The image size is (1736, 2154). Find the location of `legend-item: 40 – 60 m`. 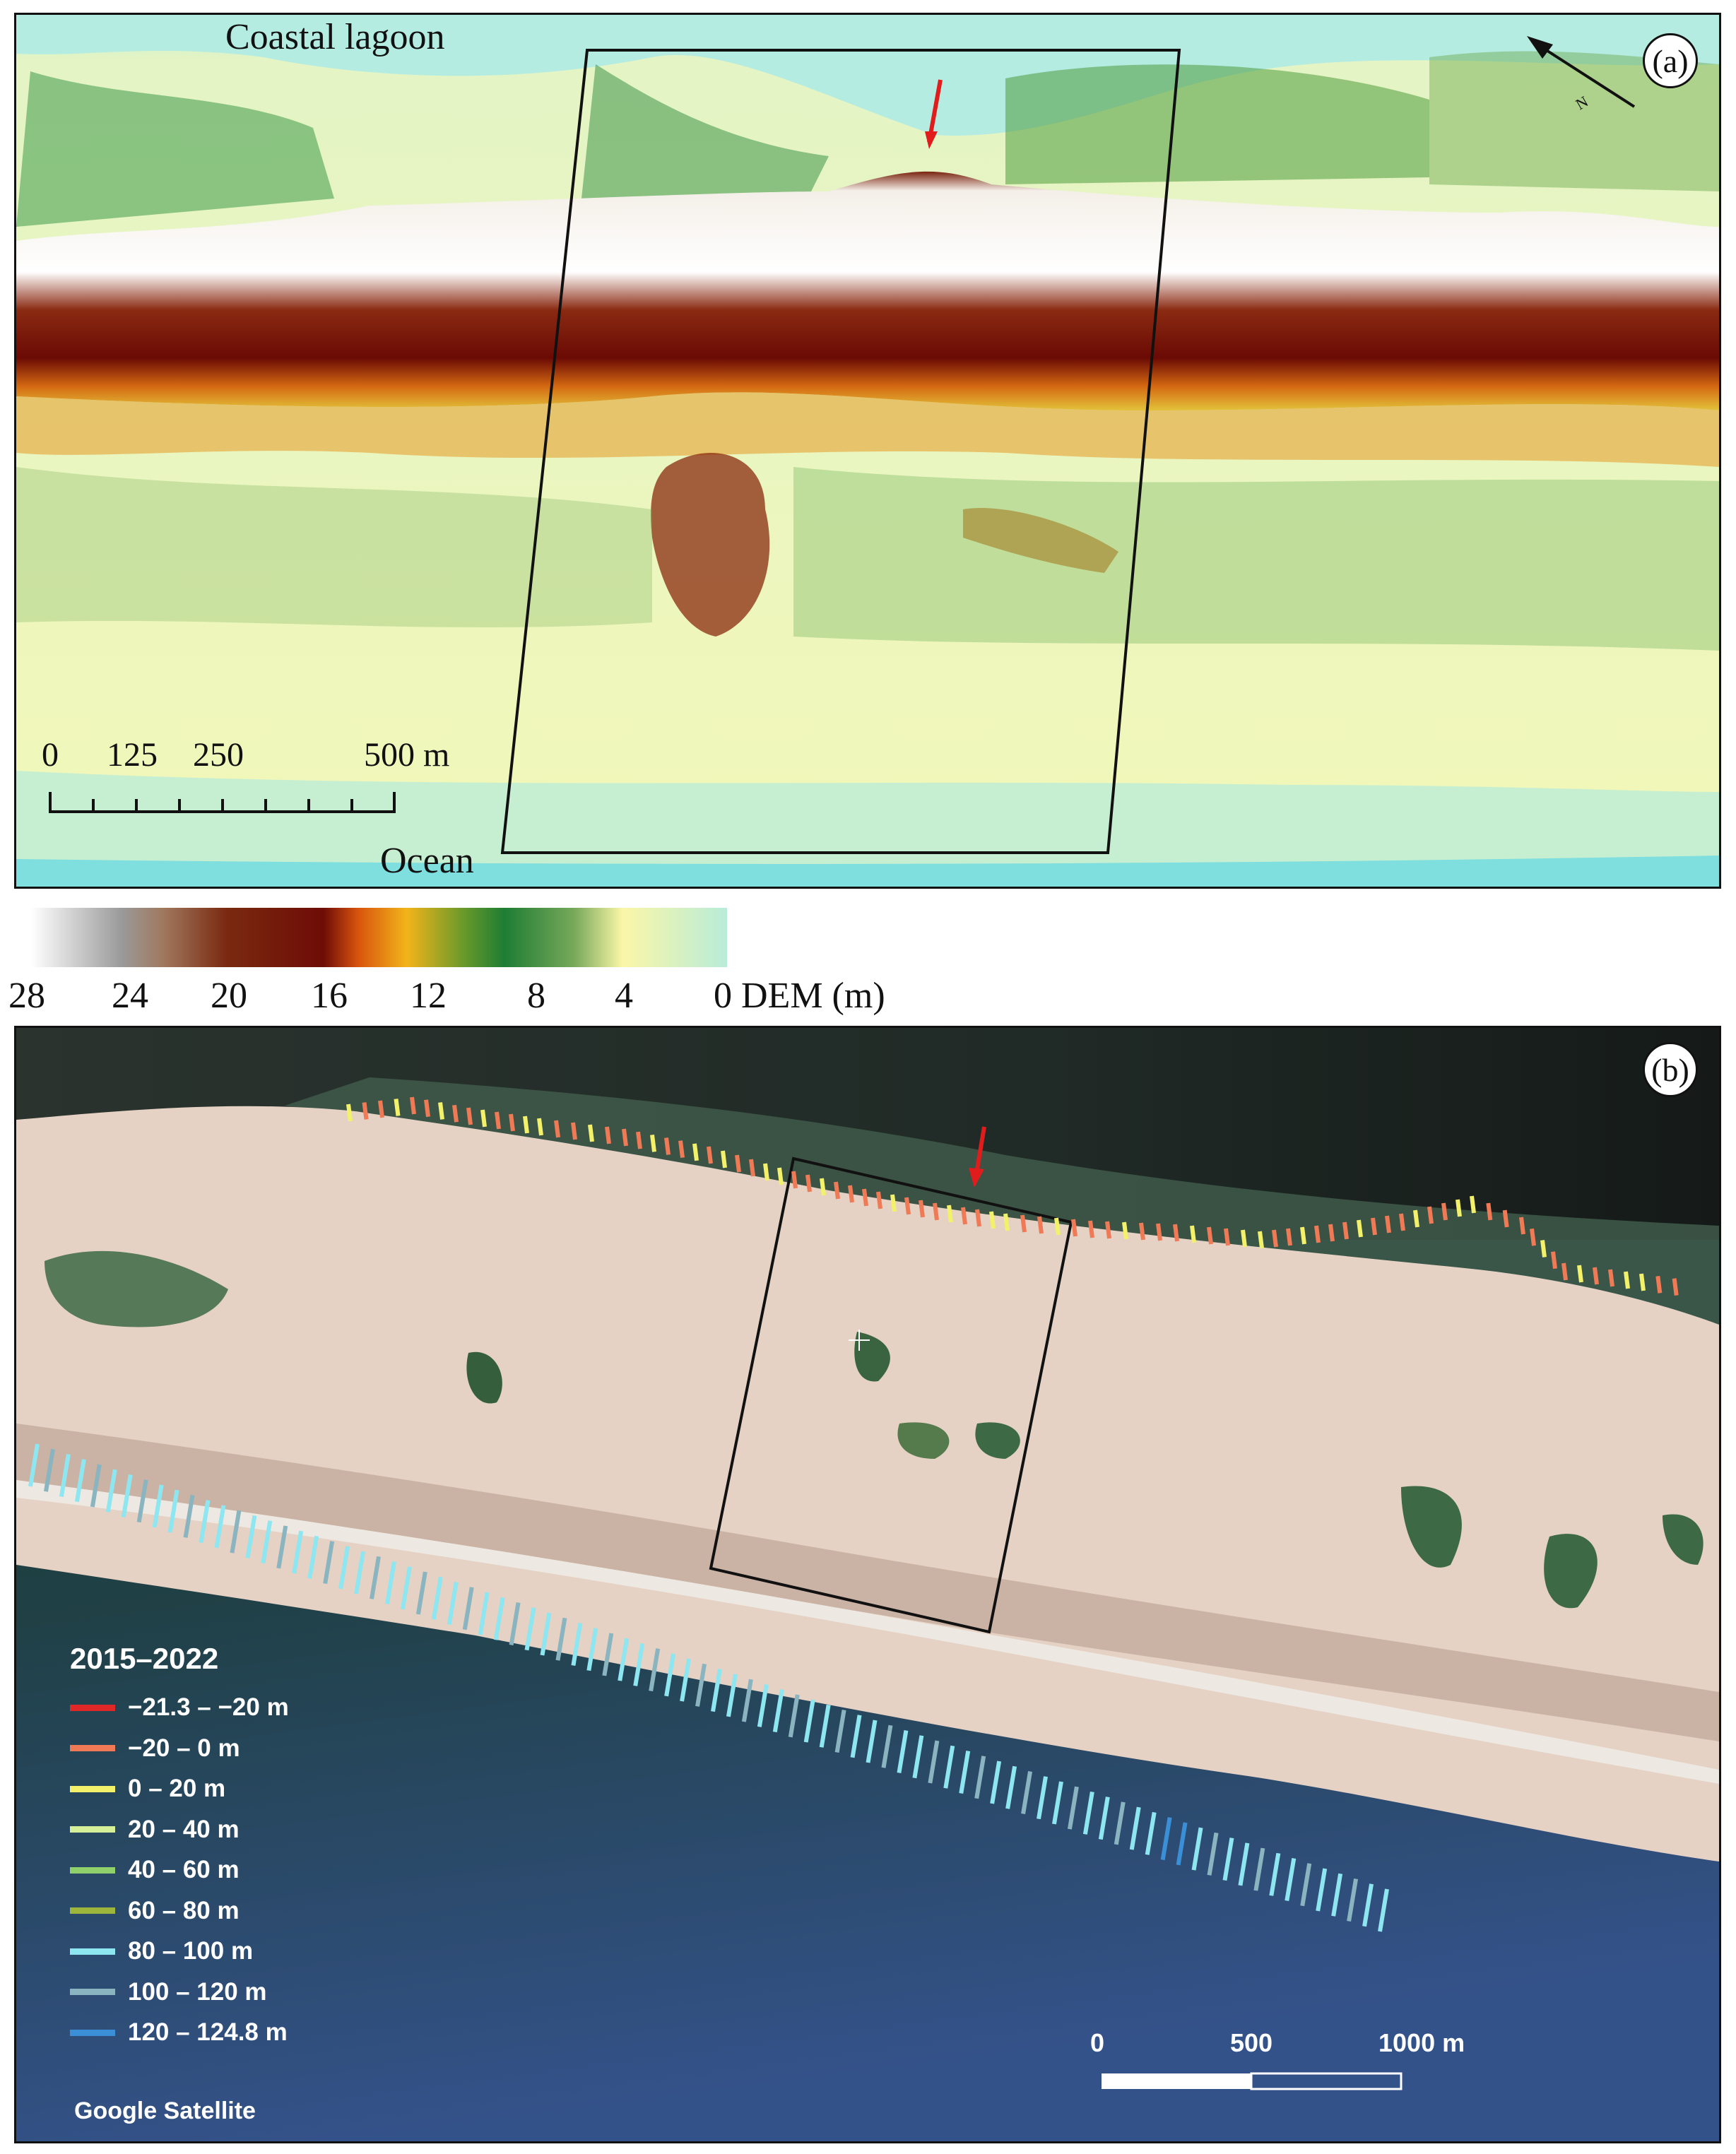

legend-item: 40 – 60 m is located at coordinates (155, 1870).